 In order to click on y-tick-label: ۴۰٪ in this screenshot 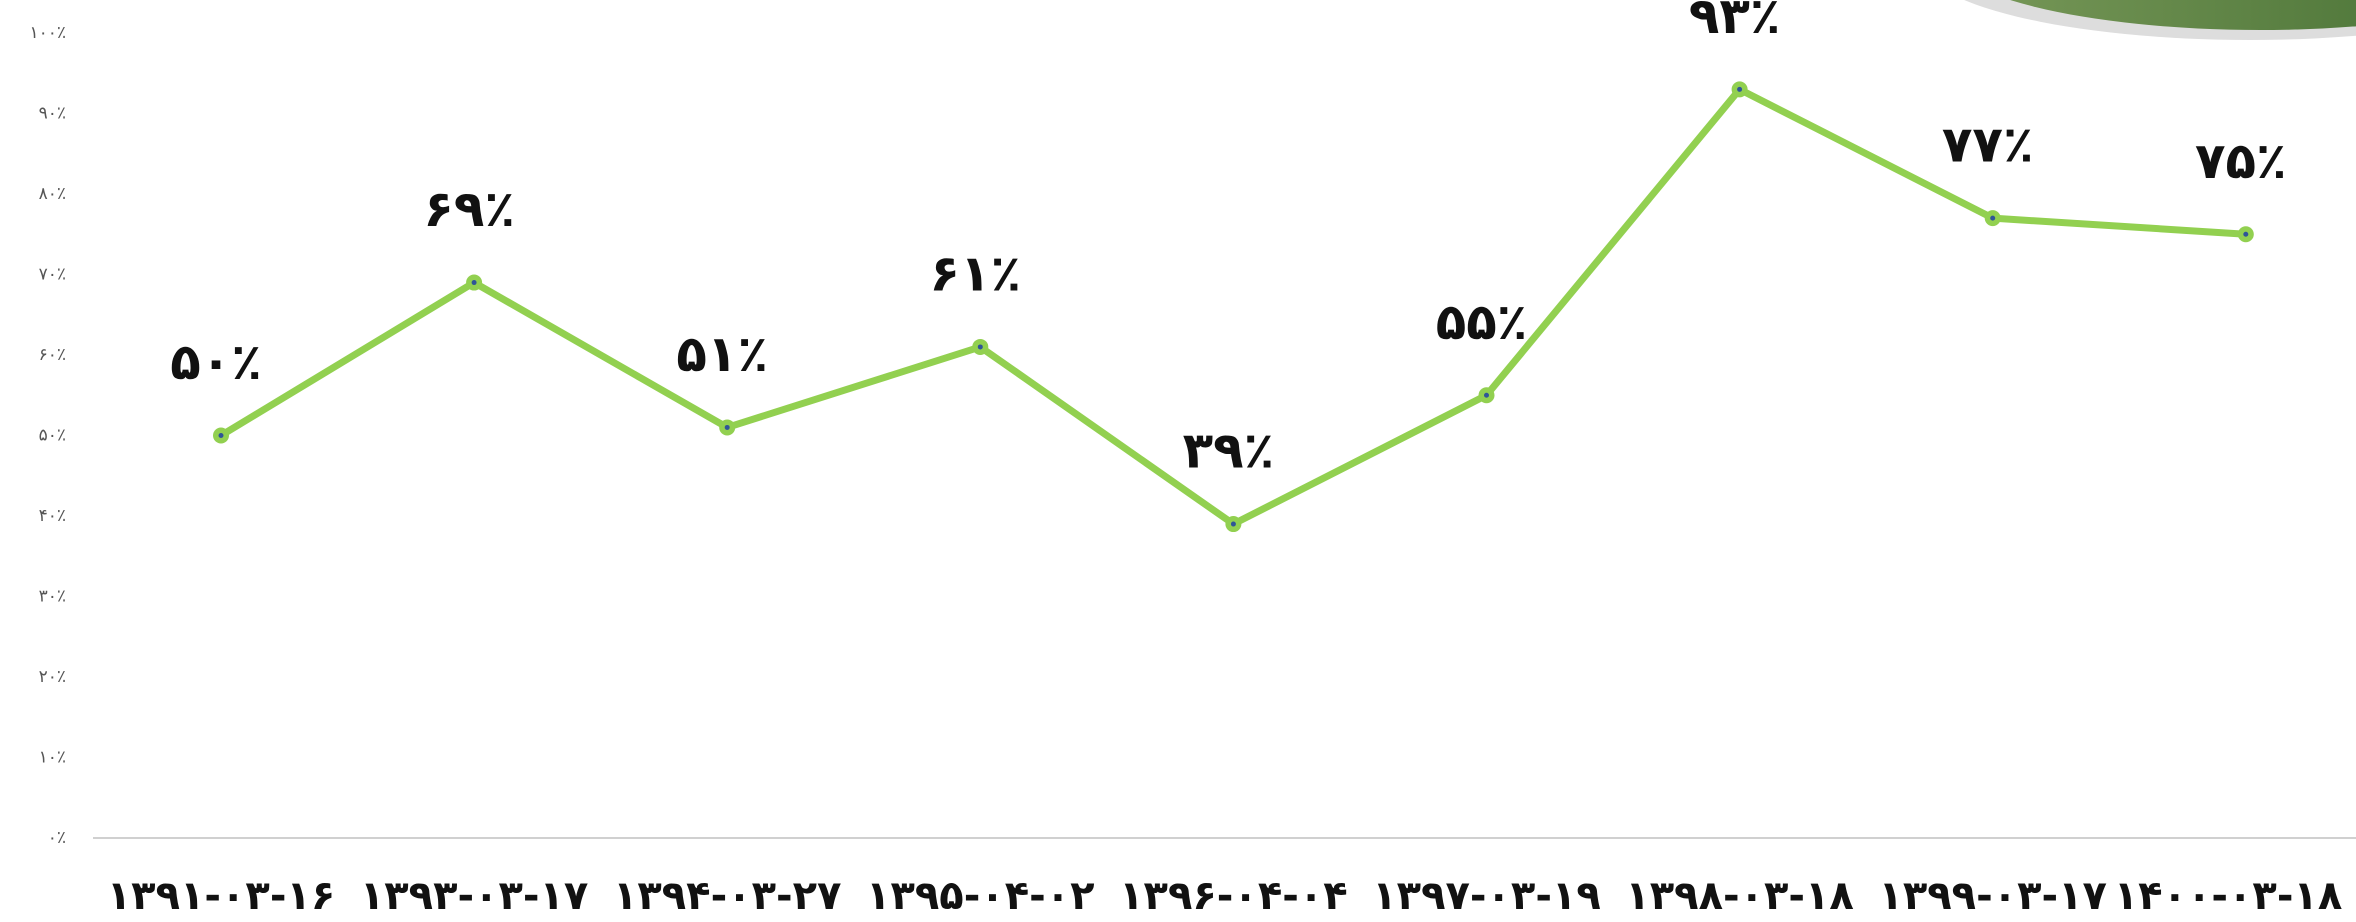, I will do `click(52, 516)`.